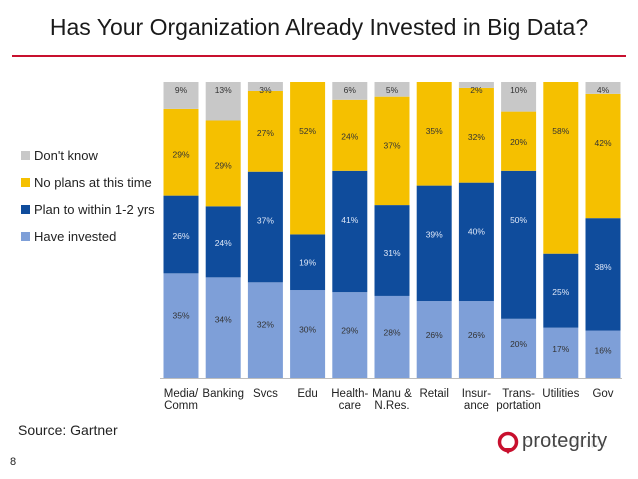 The width and height of the screenshot is (638, 479). I want to click on data-label: 13%, so click(223, 90).